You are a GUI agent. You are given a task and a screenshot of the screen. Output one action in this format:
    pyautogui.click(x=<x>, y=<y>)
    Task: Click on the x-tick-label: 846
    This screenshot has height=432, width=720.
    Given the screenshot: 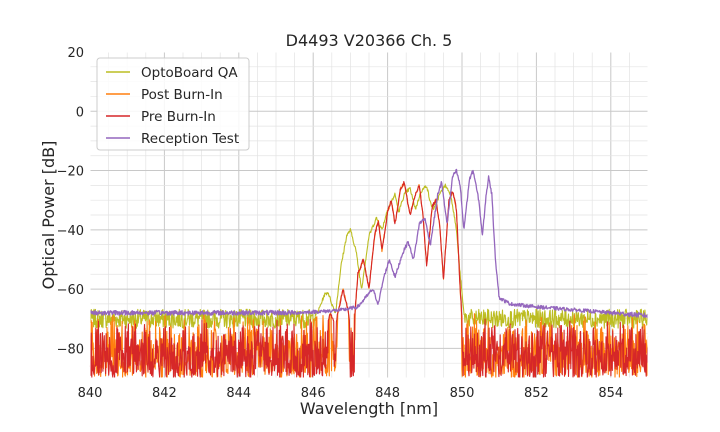 What is the action you would take?
    pyautogui.click(x=313, y=393)
    